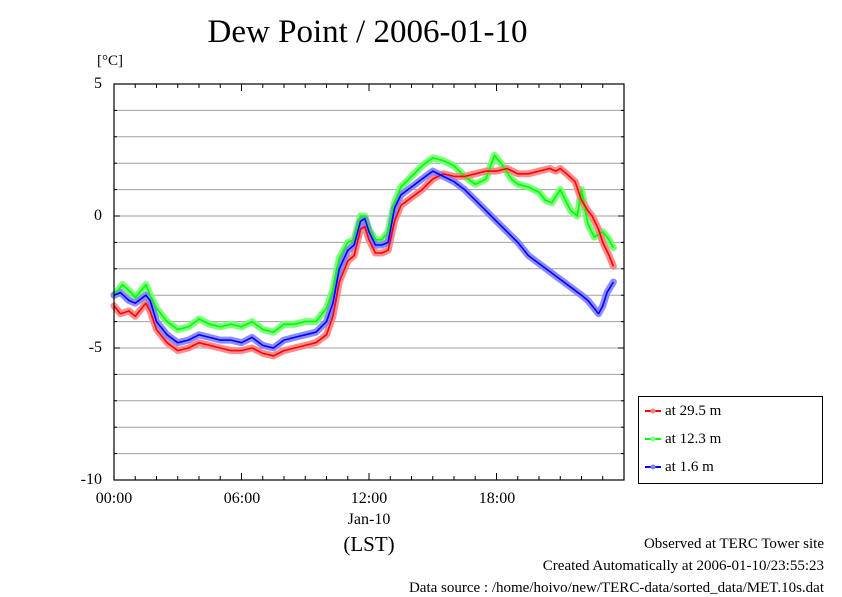 This screenshot has height=597, width=842. I want to click on legend-swatch-green, so click(653, 439).